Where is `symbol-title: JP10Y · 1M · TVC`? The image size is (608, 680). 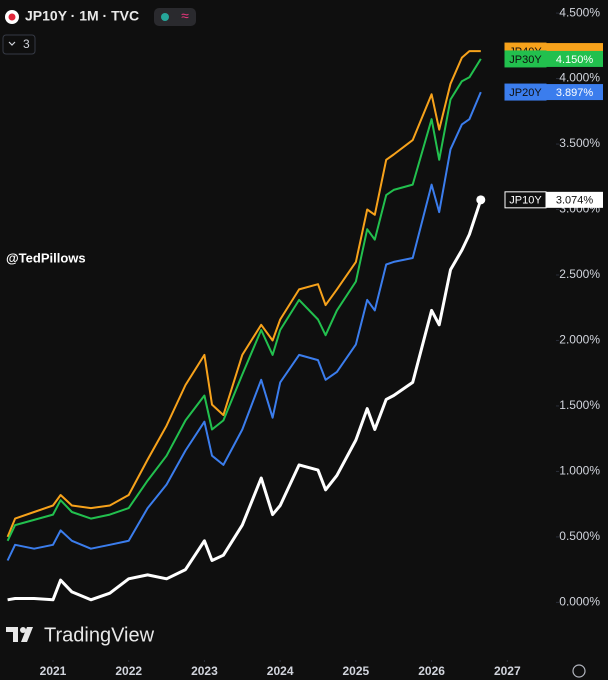
symbol-title: JP10Y · 1M · TVC is located at coordinates (82, 16).